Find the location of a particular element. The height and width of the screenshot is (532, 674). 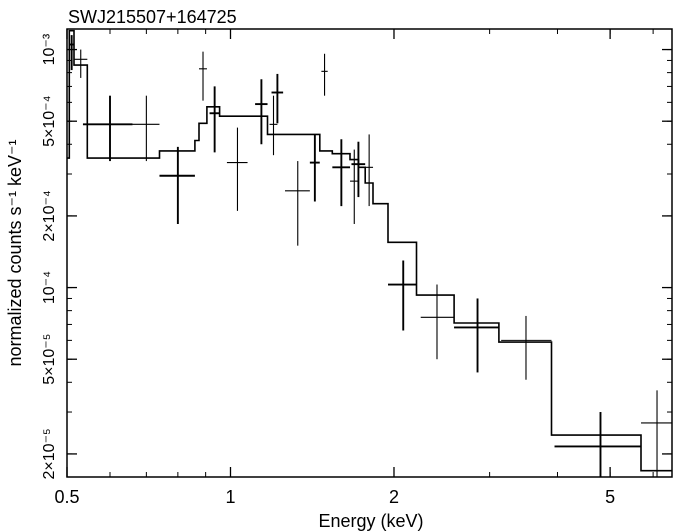

y-tick-label: 10⁻³ is located at coordinates (49, 49).